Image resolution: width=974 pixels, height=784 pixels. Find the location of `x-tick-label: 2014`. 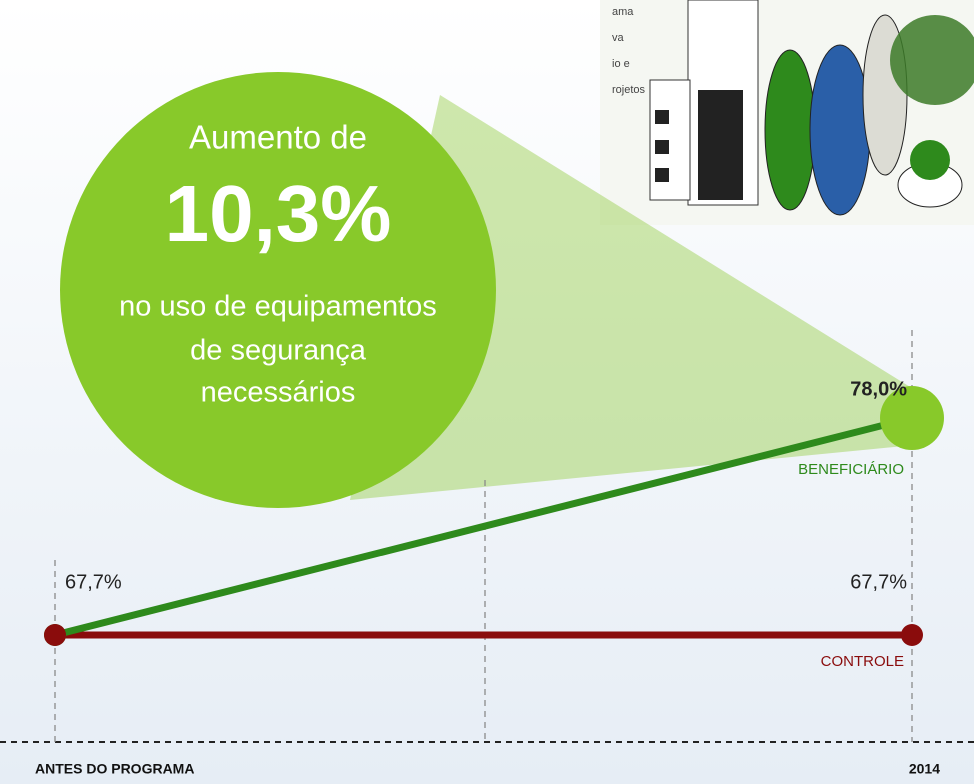

x-tick-label: 2014 is located at coordinates (924, 769).